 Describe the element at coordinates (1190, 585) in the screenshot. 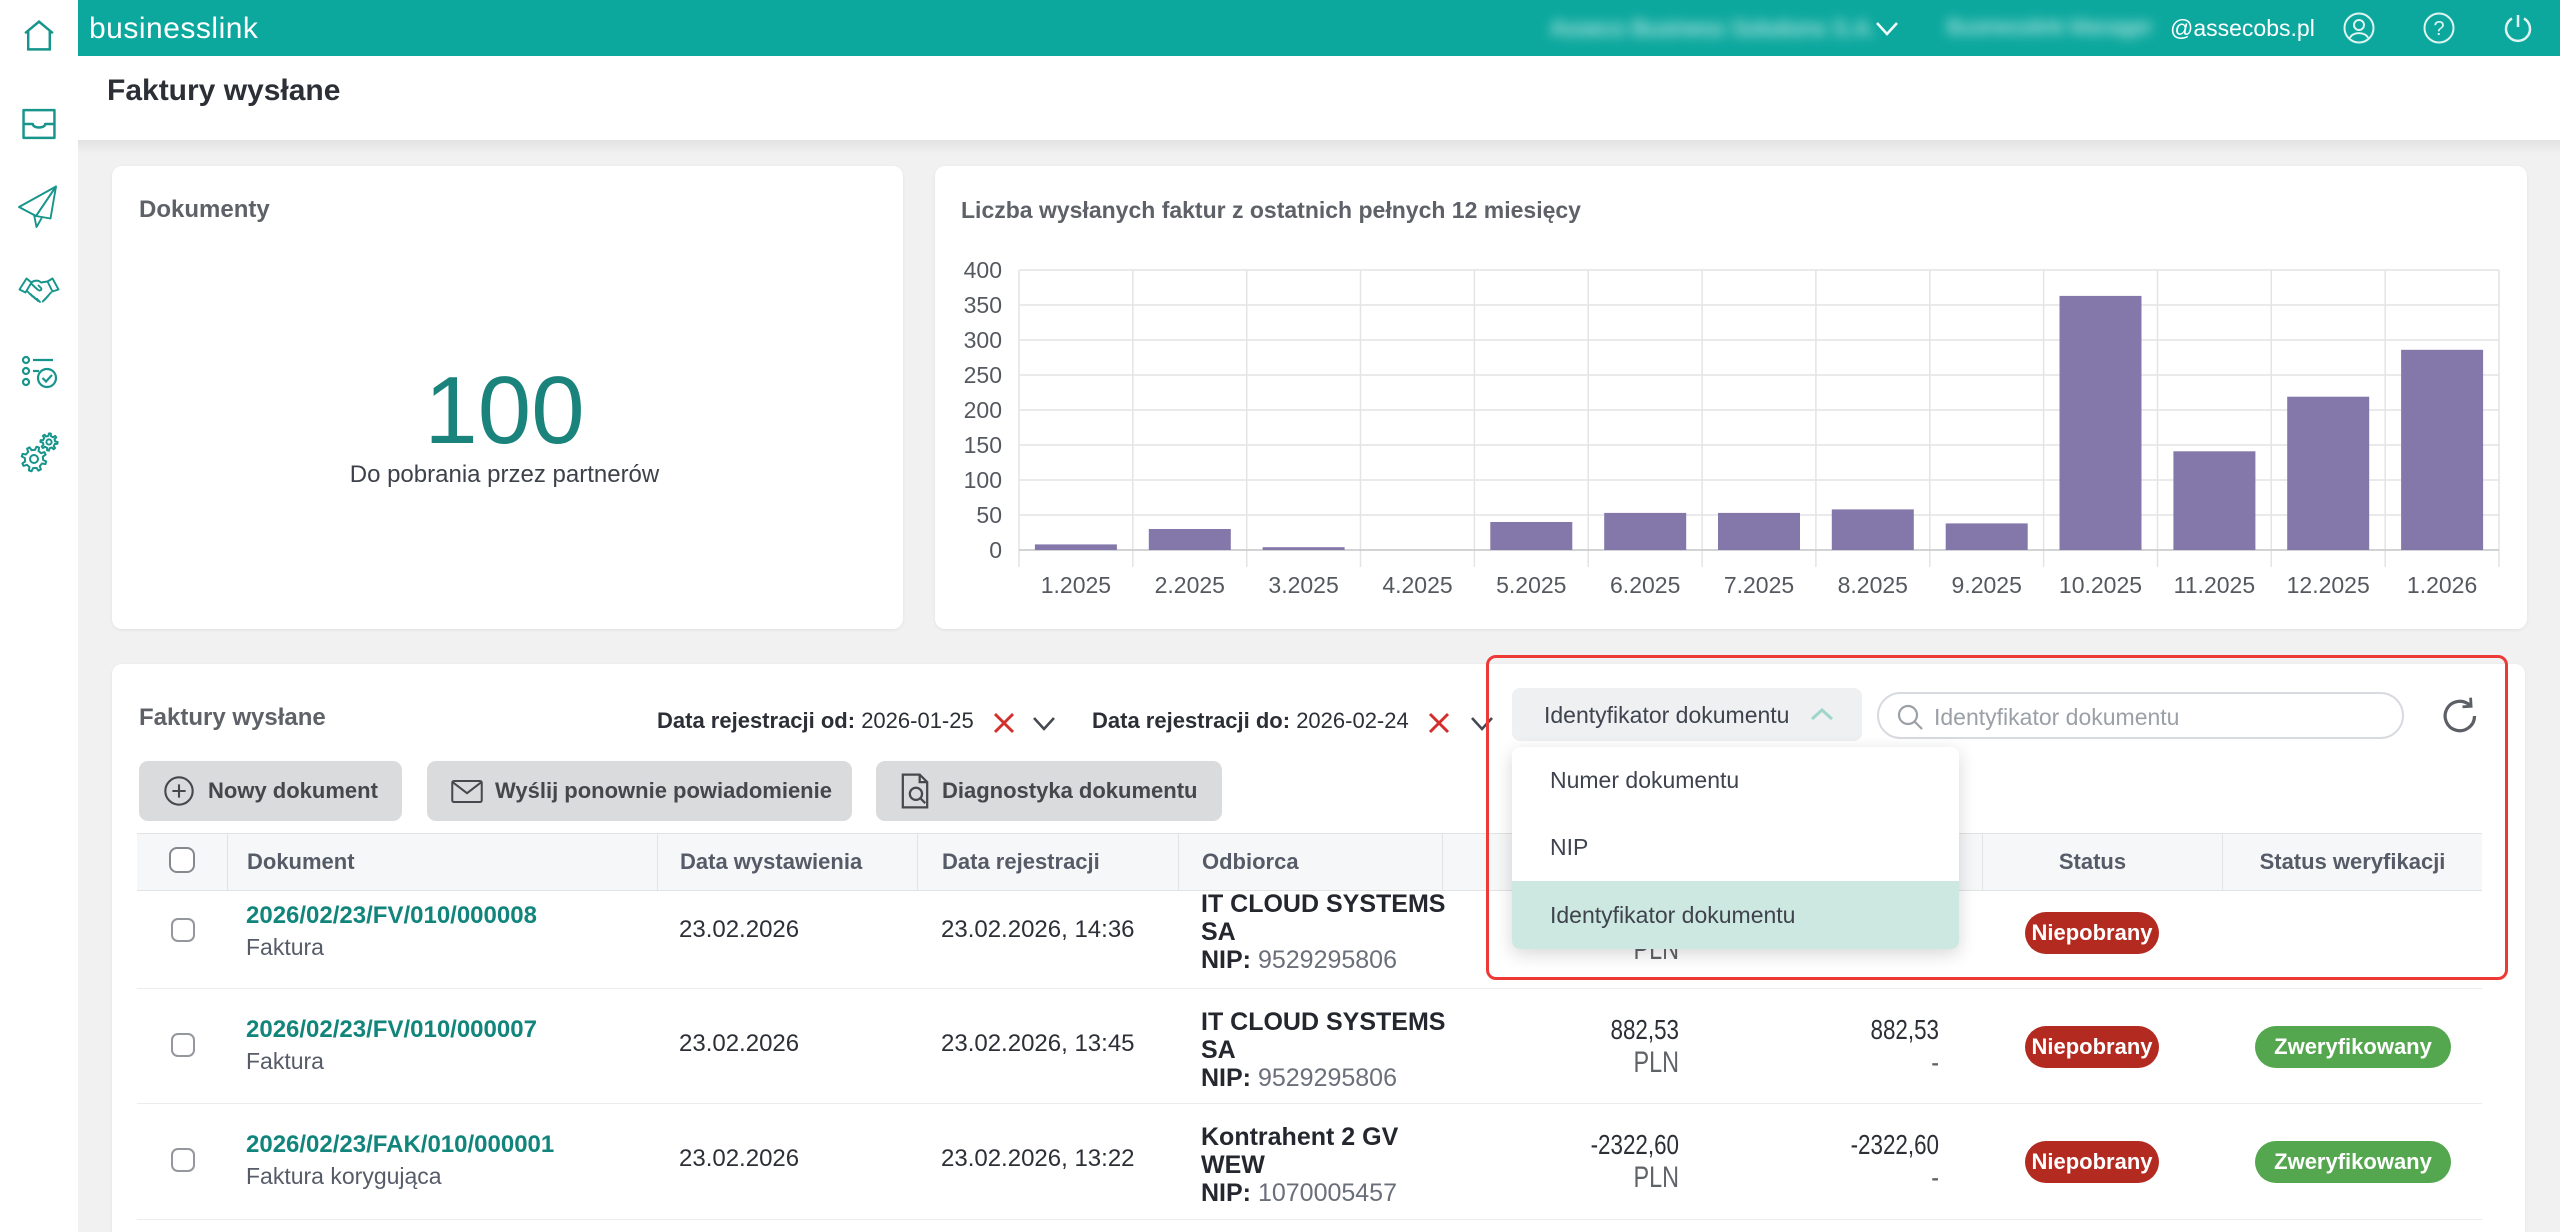

I see `svg-text: 2.2025` at that location.